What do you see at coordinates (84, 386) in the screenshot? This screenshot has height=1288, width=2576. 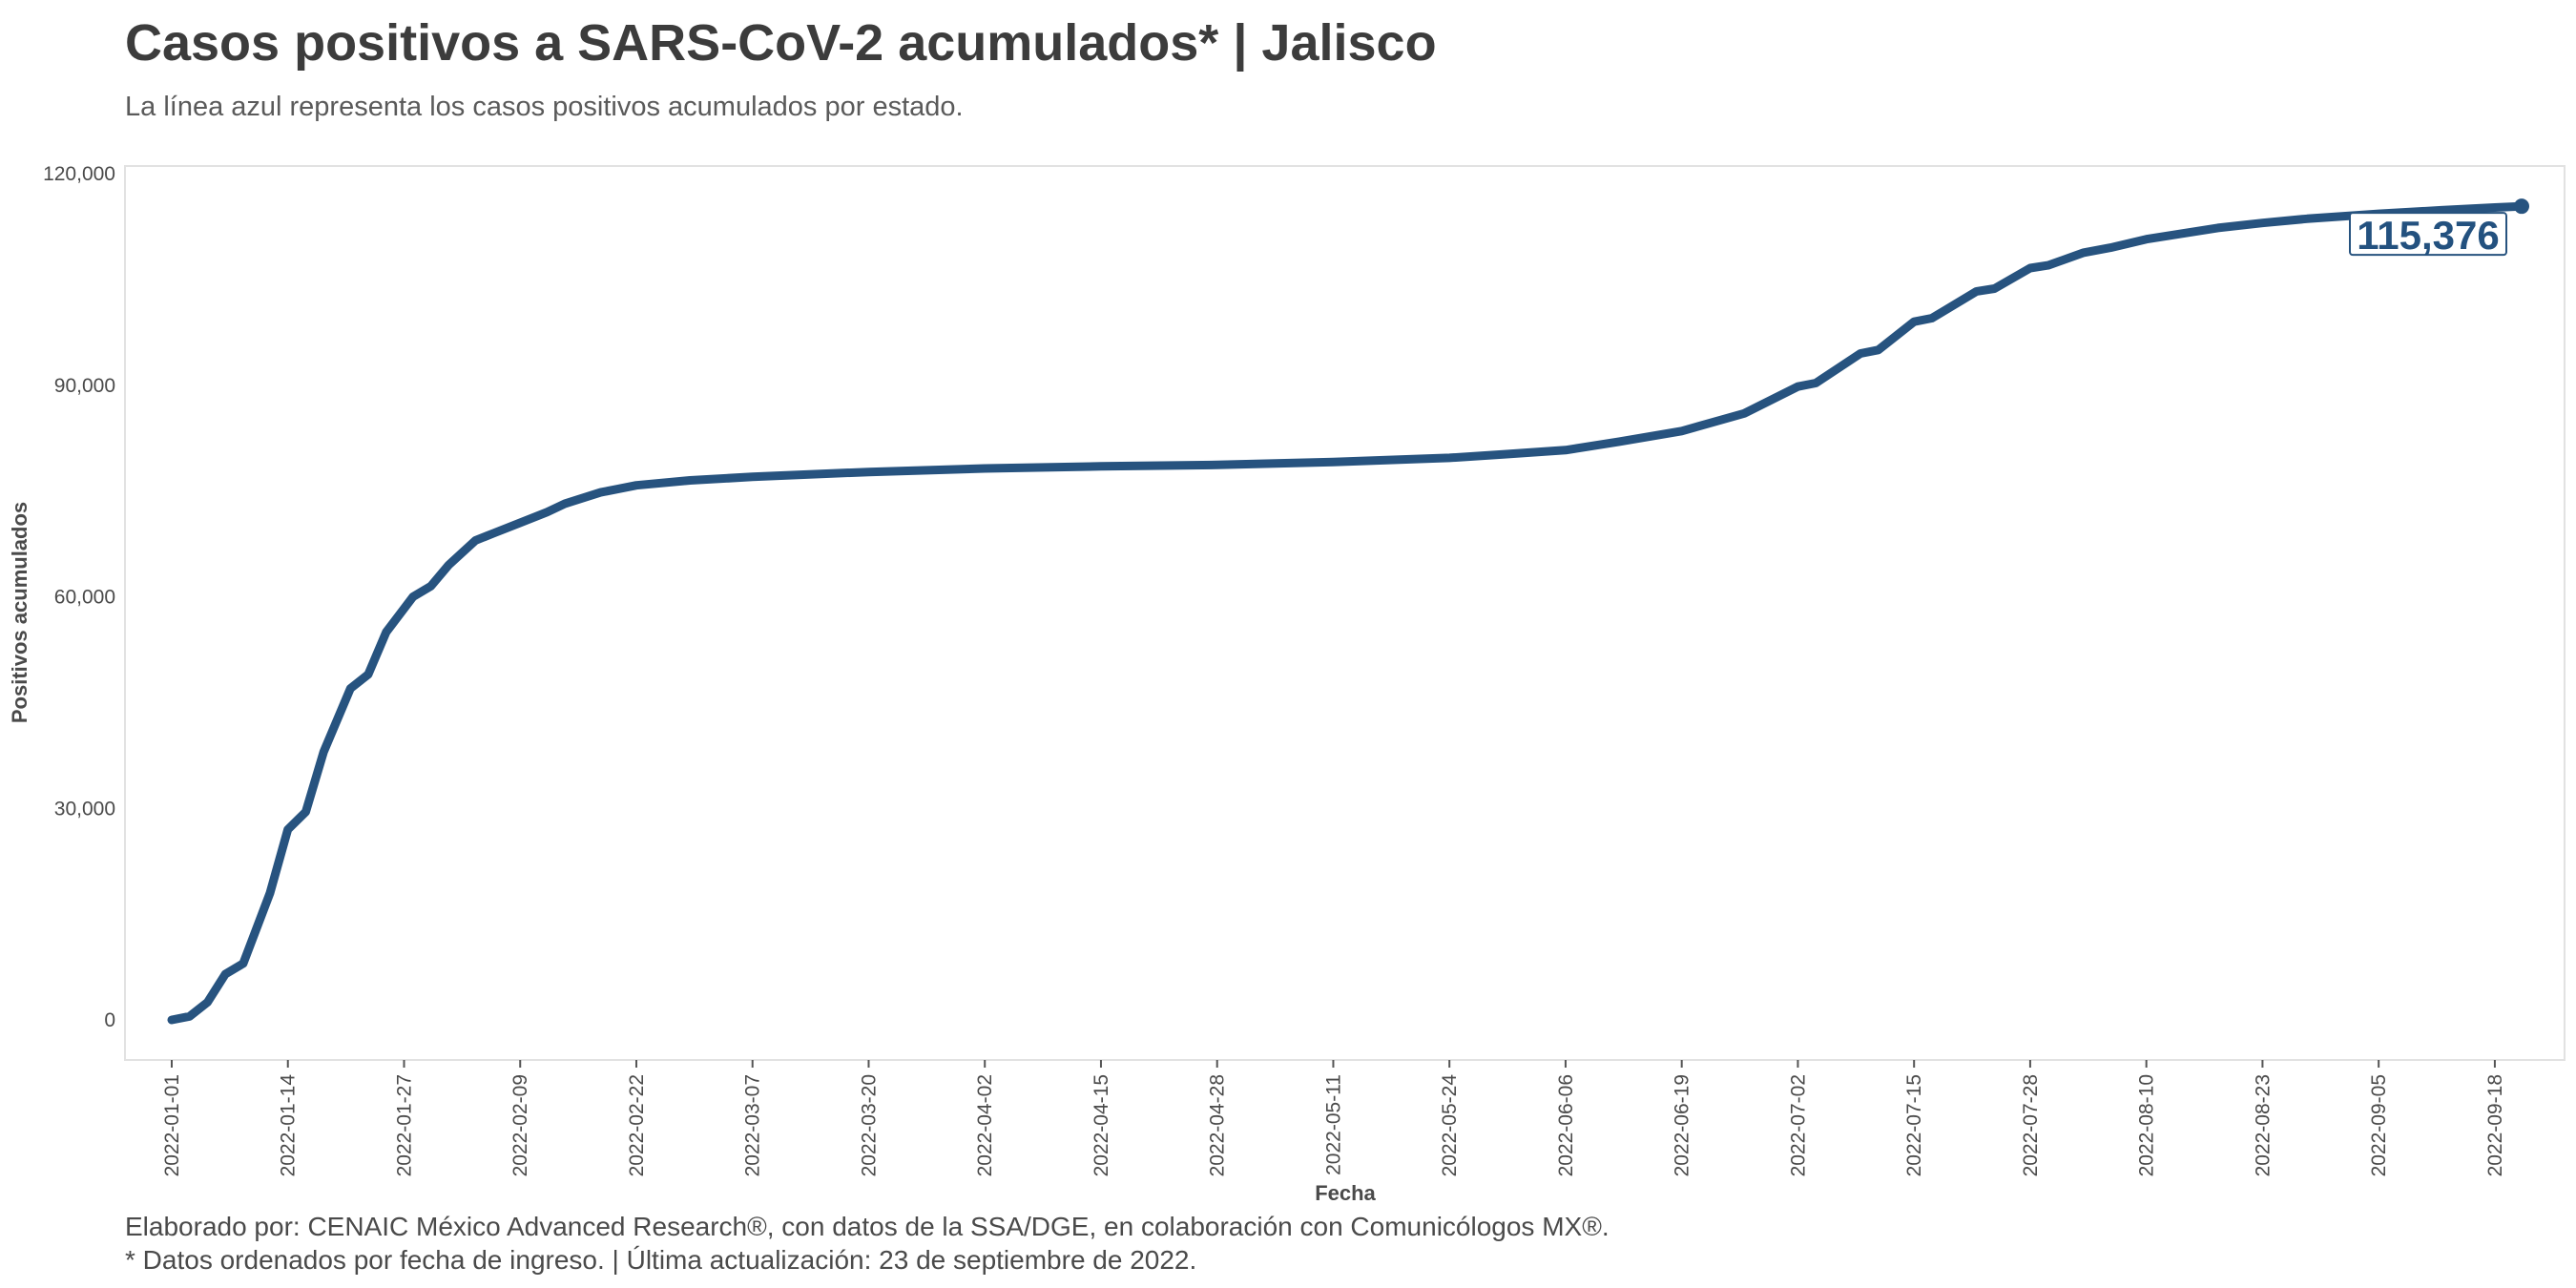 I see `y-tick-label: 90,000` at bounding box center [84, 386].